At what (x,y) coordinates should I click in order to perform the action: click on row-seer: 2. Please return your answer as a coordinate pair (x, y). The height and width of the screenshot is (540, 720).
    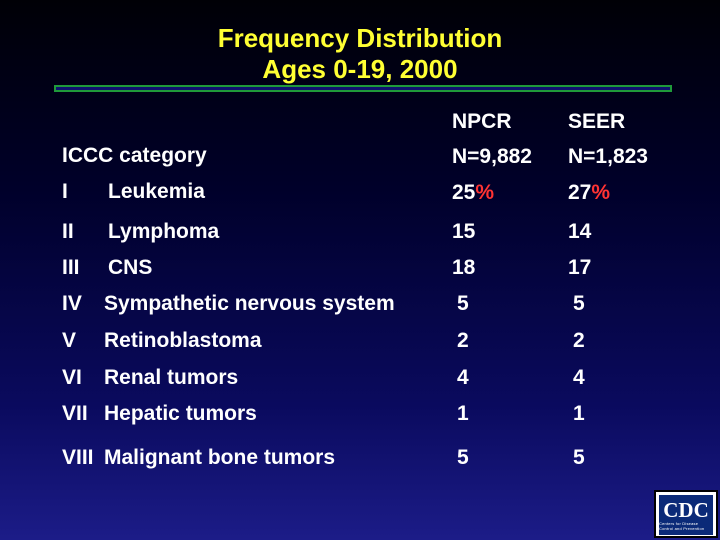
    Looking at the image, I should click on (579, 340).